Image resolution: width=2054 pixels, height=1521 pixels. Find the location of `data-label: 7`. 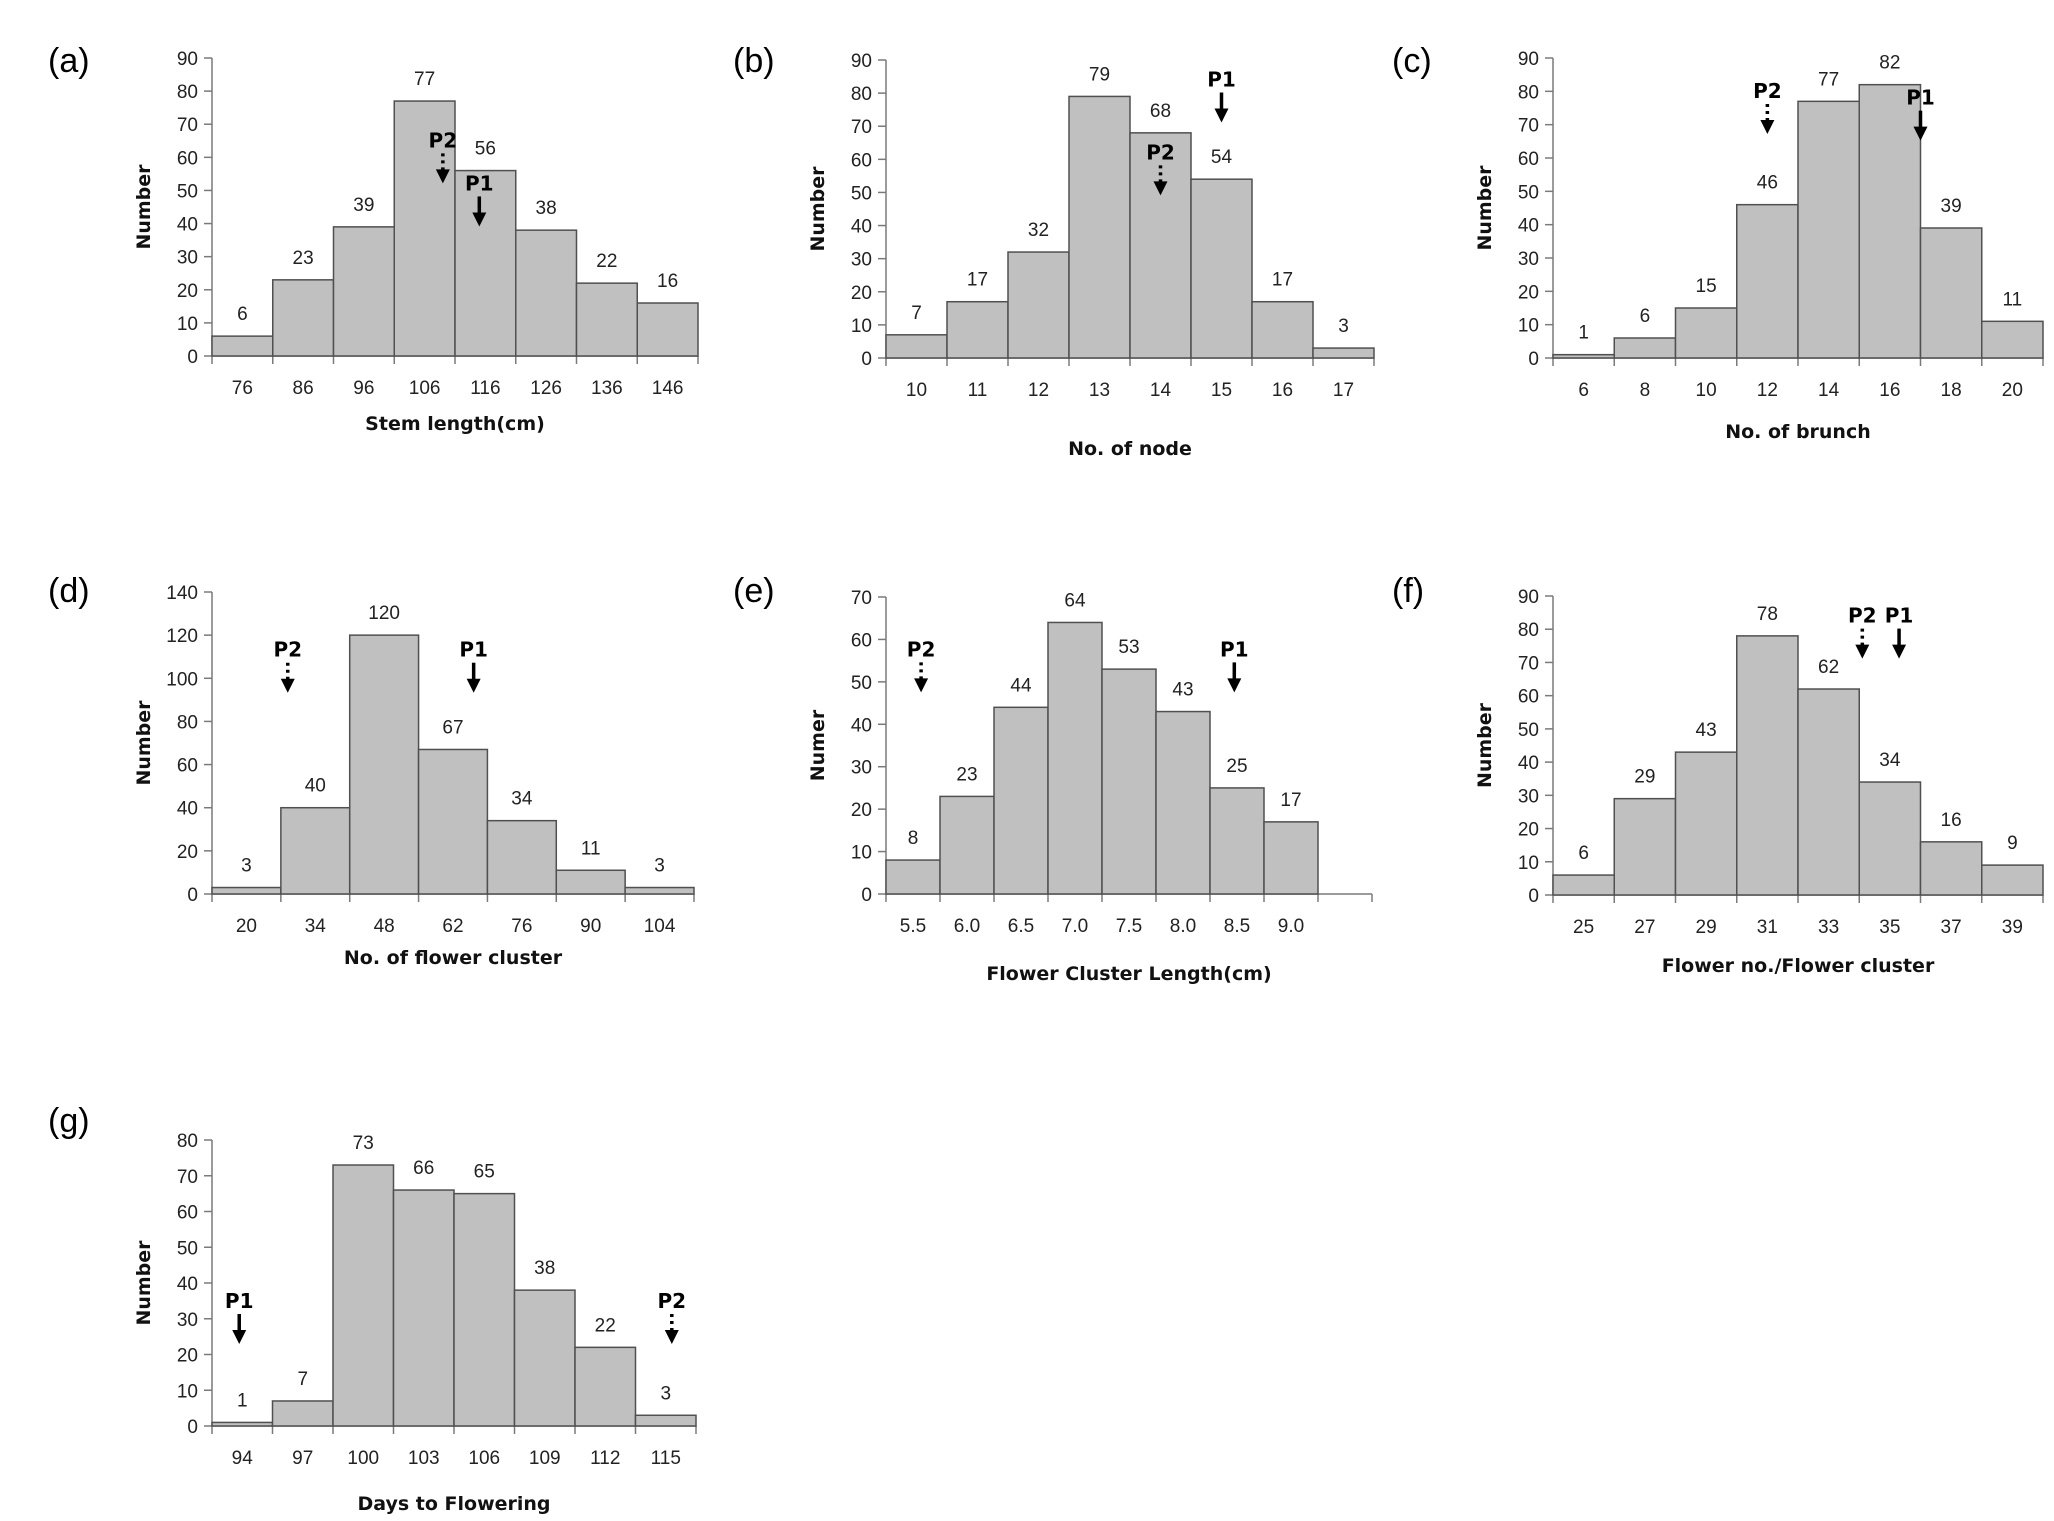

data-label: 7 is located at coordinates (916, 313).